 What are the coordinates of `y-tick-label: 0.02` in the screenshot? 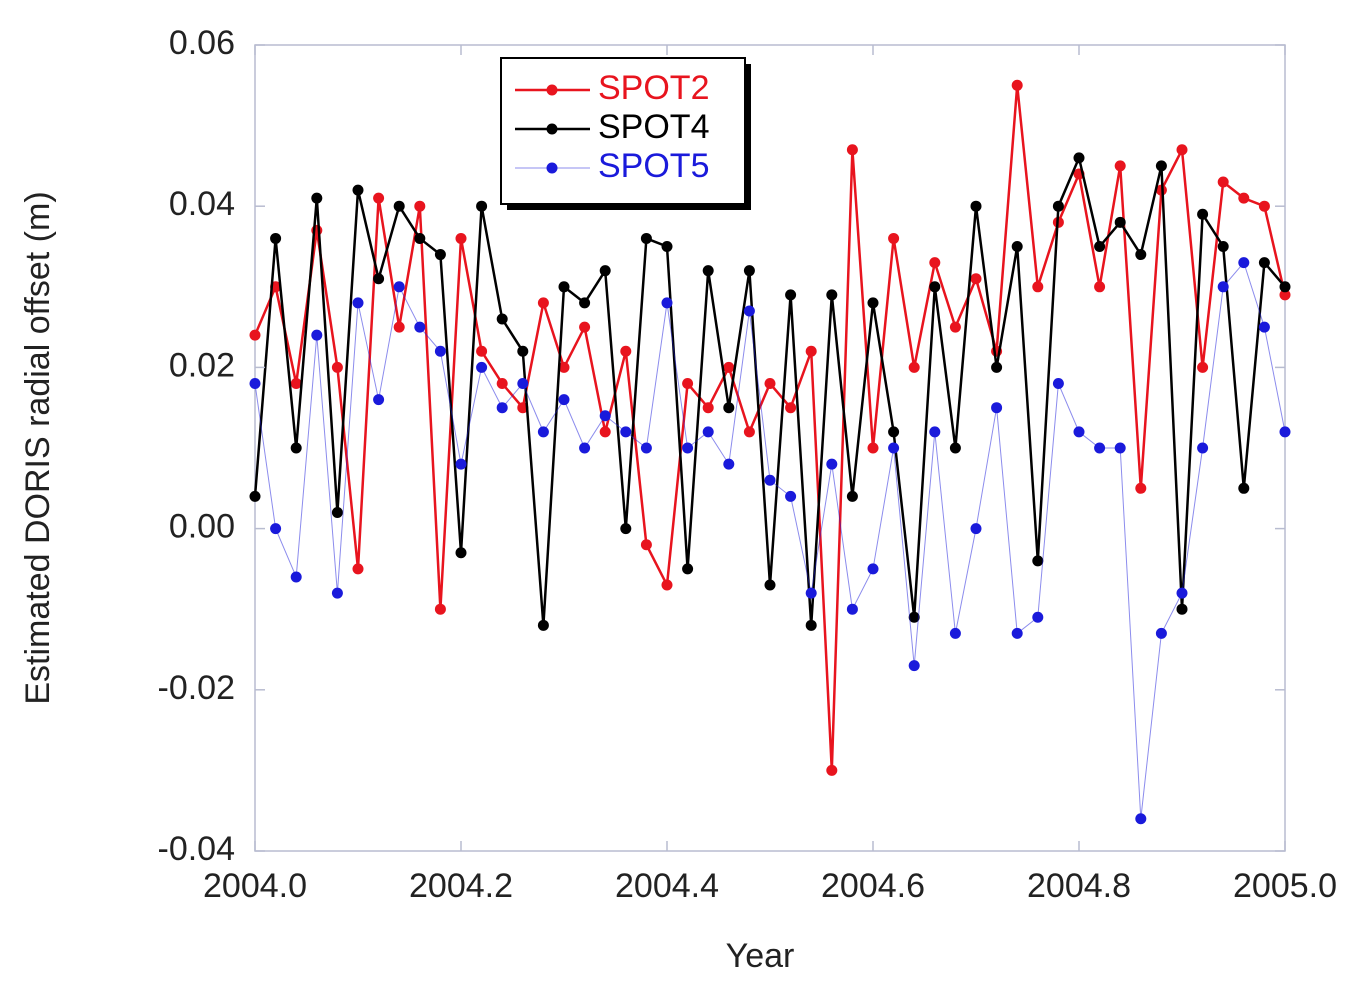 It's located at (202, 365).